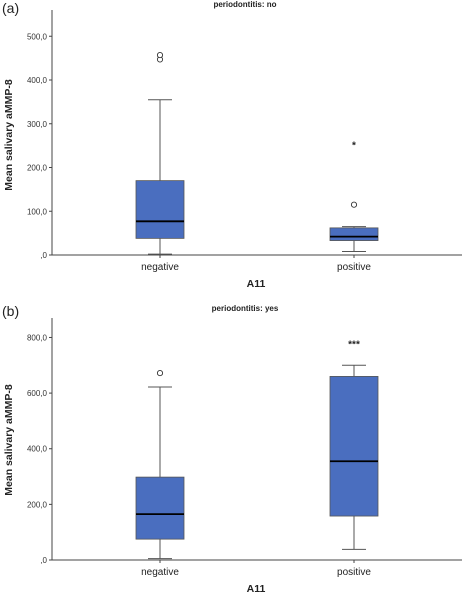  Describe the element at coordinates (354, 344) in the screenshot. I see `significance-annotation: ***` at that location.